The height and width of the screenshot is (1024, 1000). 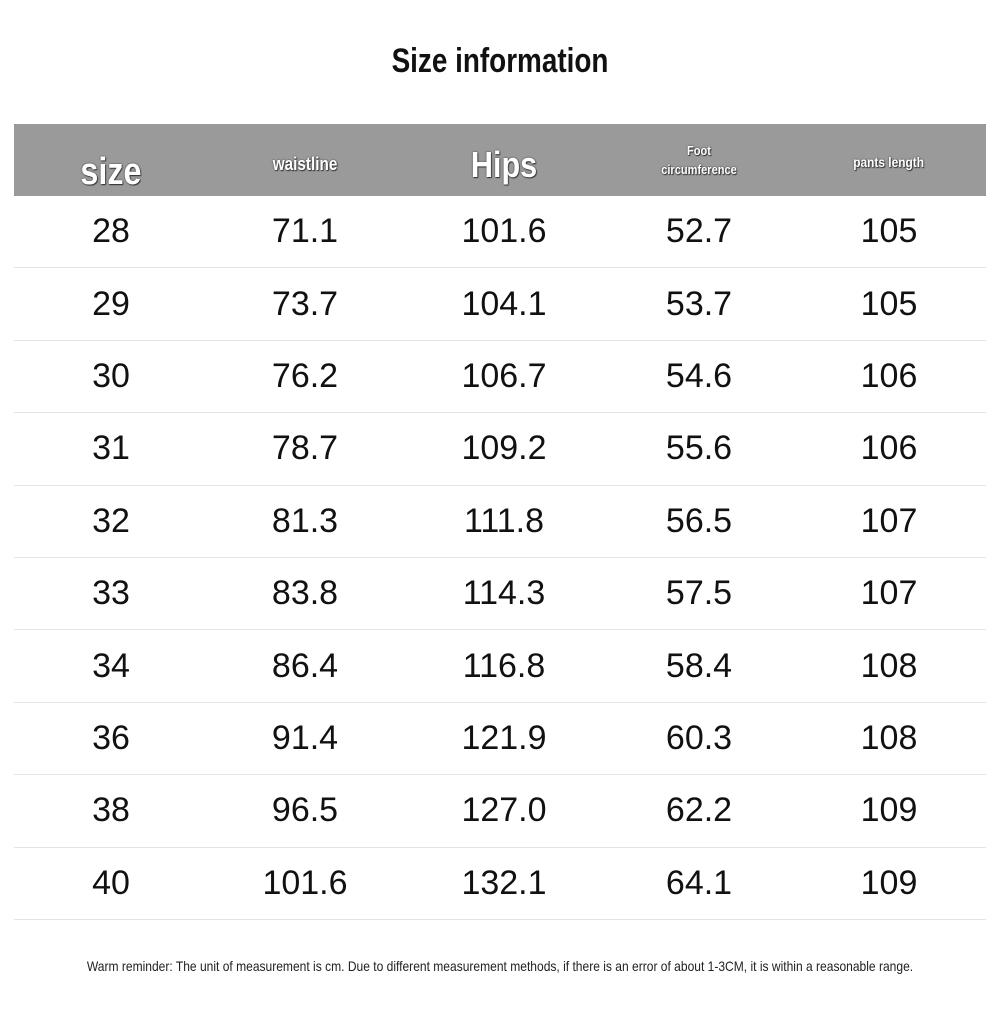 What do you see at coordinates (305, 810) in the screenshot?
I see `table-cell: 96.5` at bounding box center [305, 810].